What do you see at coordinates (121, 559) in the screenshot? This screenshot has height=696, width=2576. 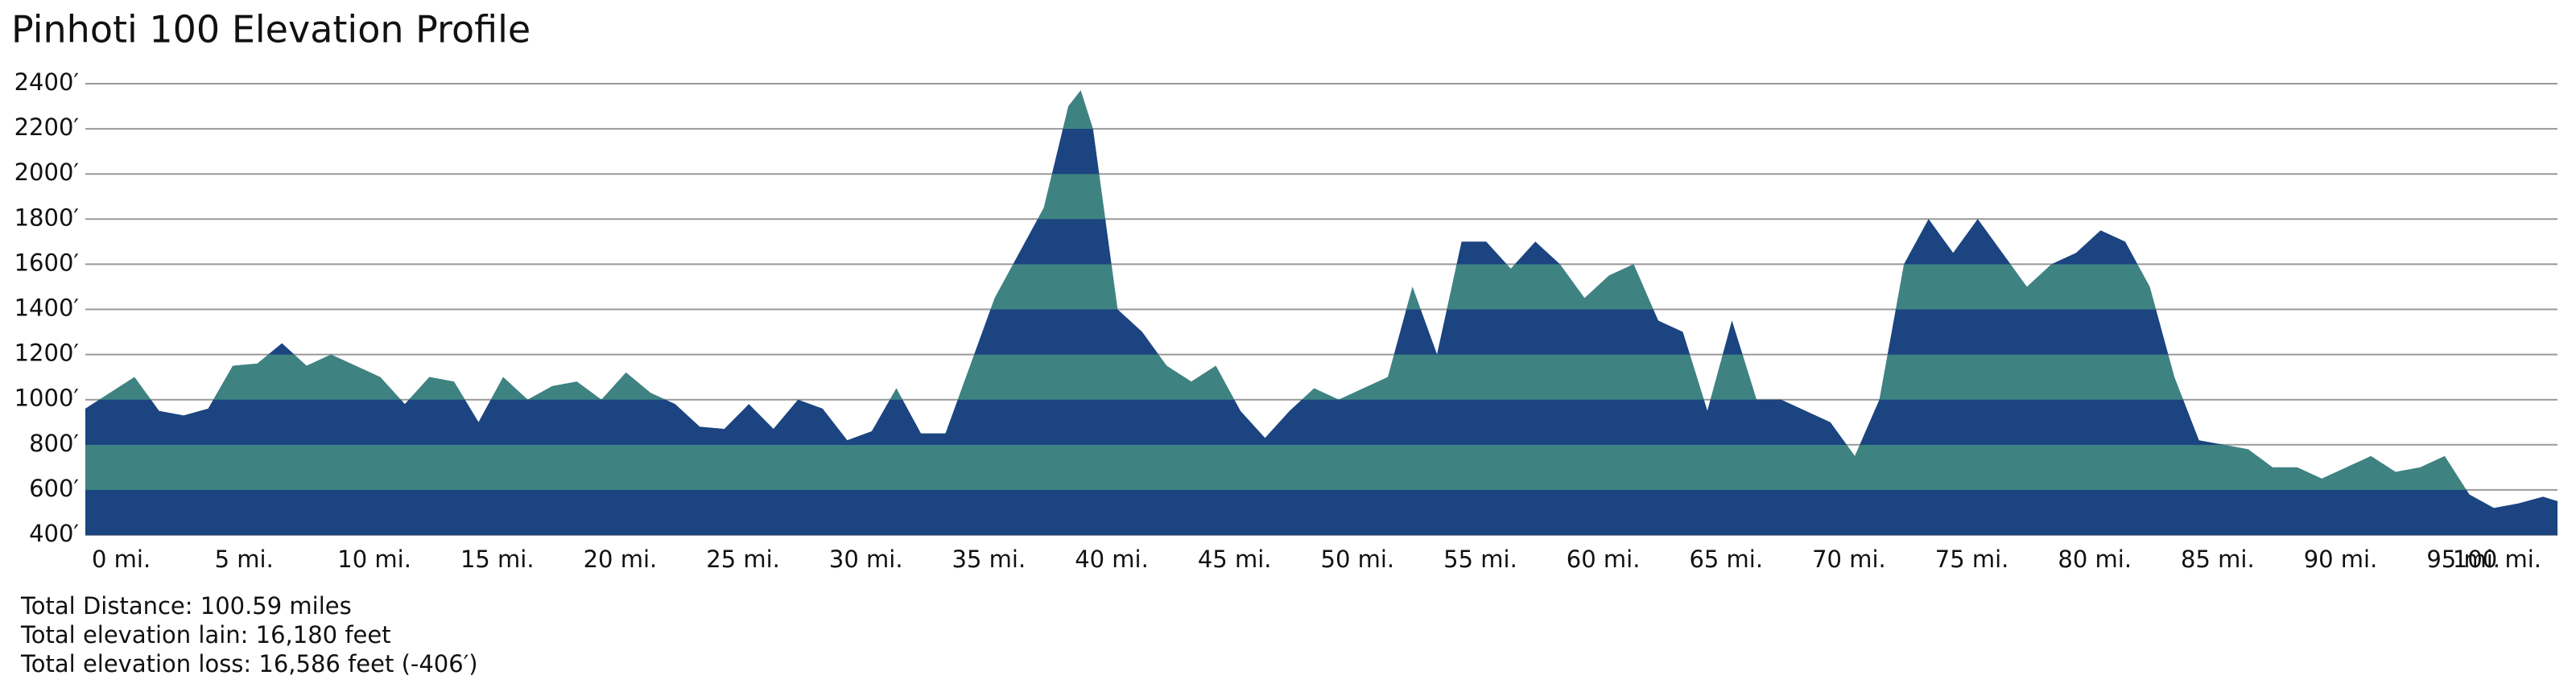 I see `x-tick-label: 0 mi.` at bounding box center [121, 559].